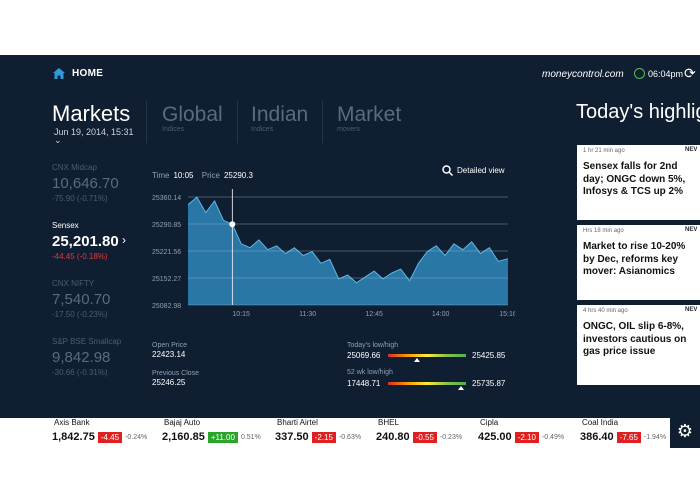  I want to click on time-value: 10:05, so click(183, 175).